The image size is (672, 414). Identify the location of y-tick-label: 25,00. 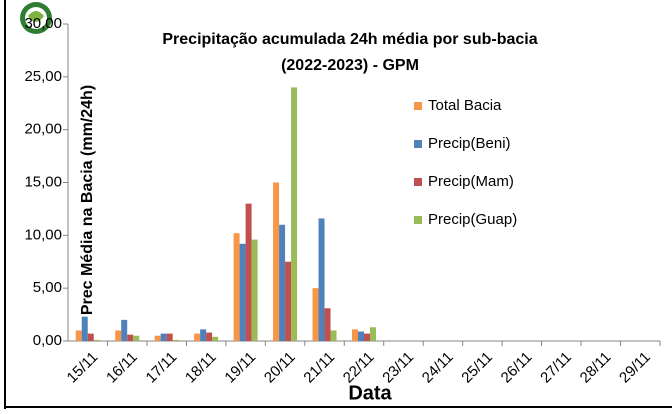
(43, 76).